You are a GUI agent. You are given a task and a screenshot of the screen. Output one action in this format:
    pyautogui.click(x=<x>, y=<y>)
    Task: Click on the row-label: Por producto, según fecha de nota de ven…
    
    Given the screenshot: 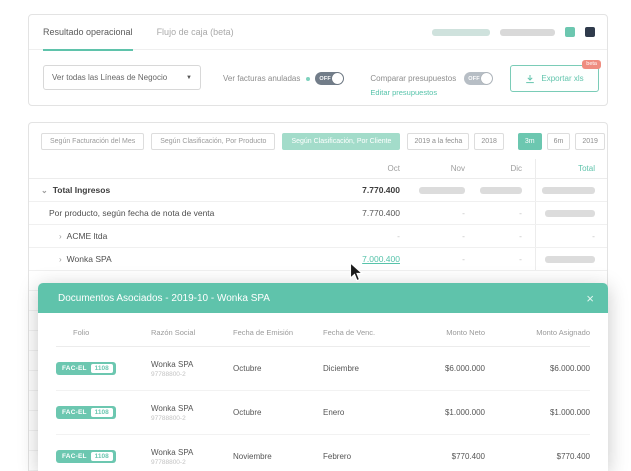 What is the action you would take?
    pyautogui.click(x=132, y=213)
    